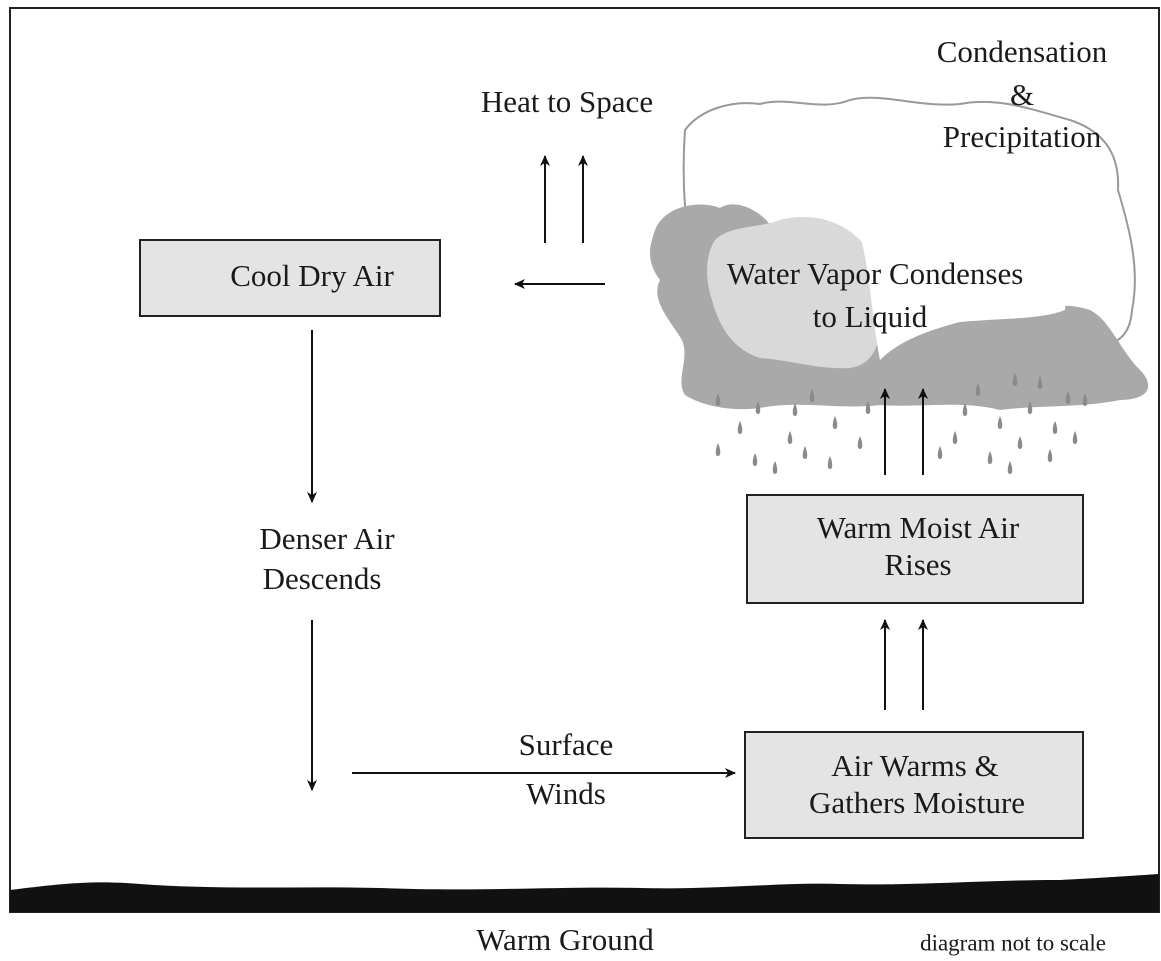 This screenshot has height=961, width=1161. Describe the element at coordinates (1022, 51) in the screenshot. I see `condensation-label: Condensation` at that location.